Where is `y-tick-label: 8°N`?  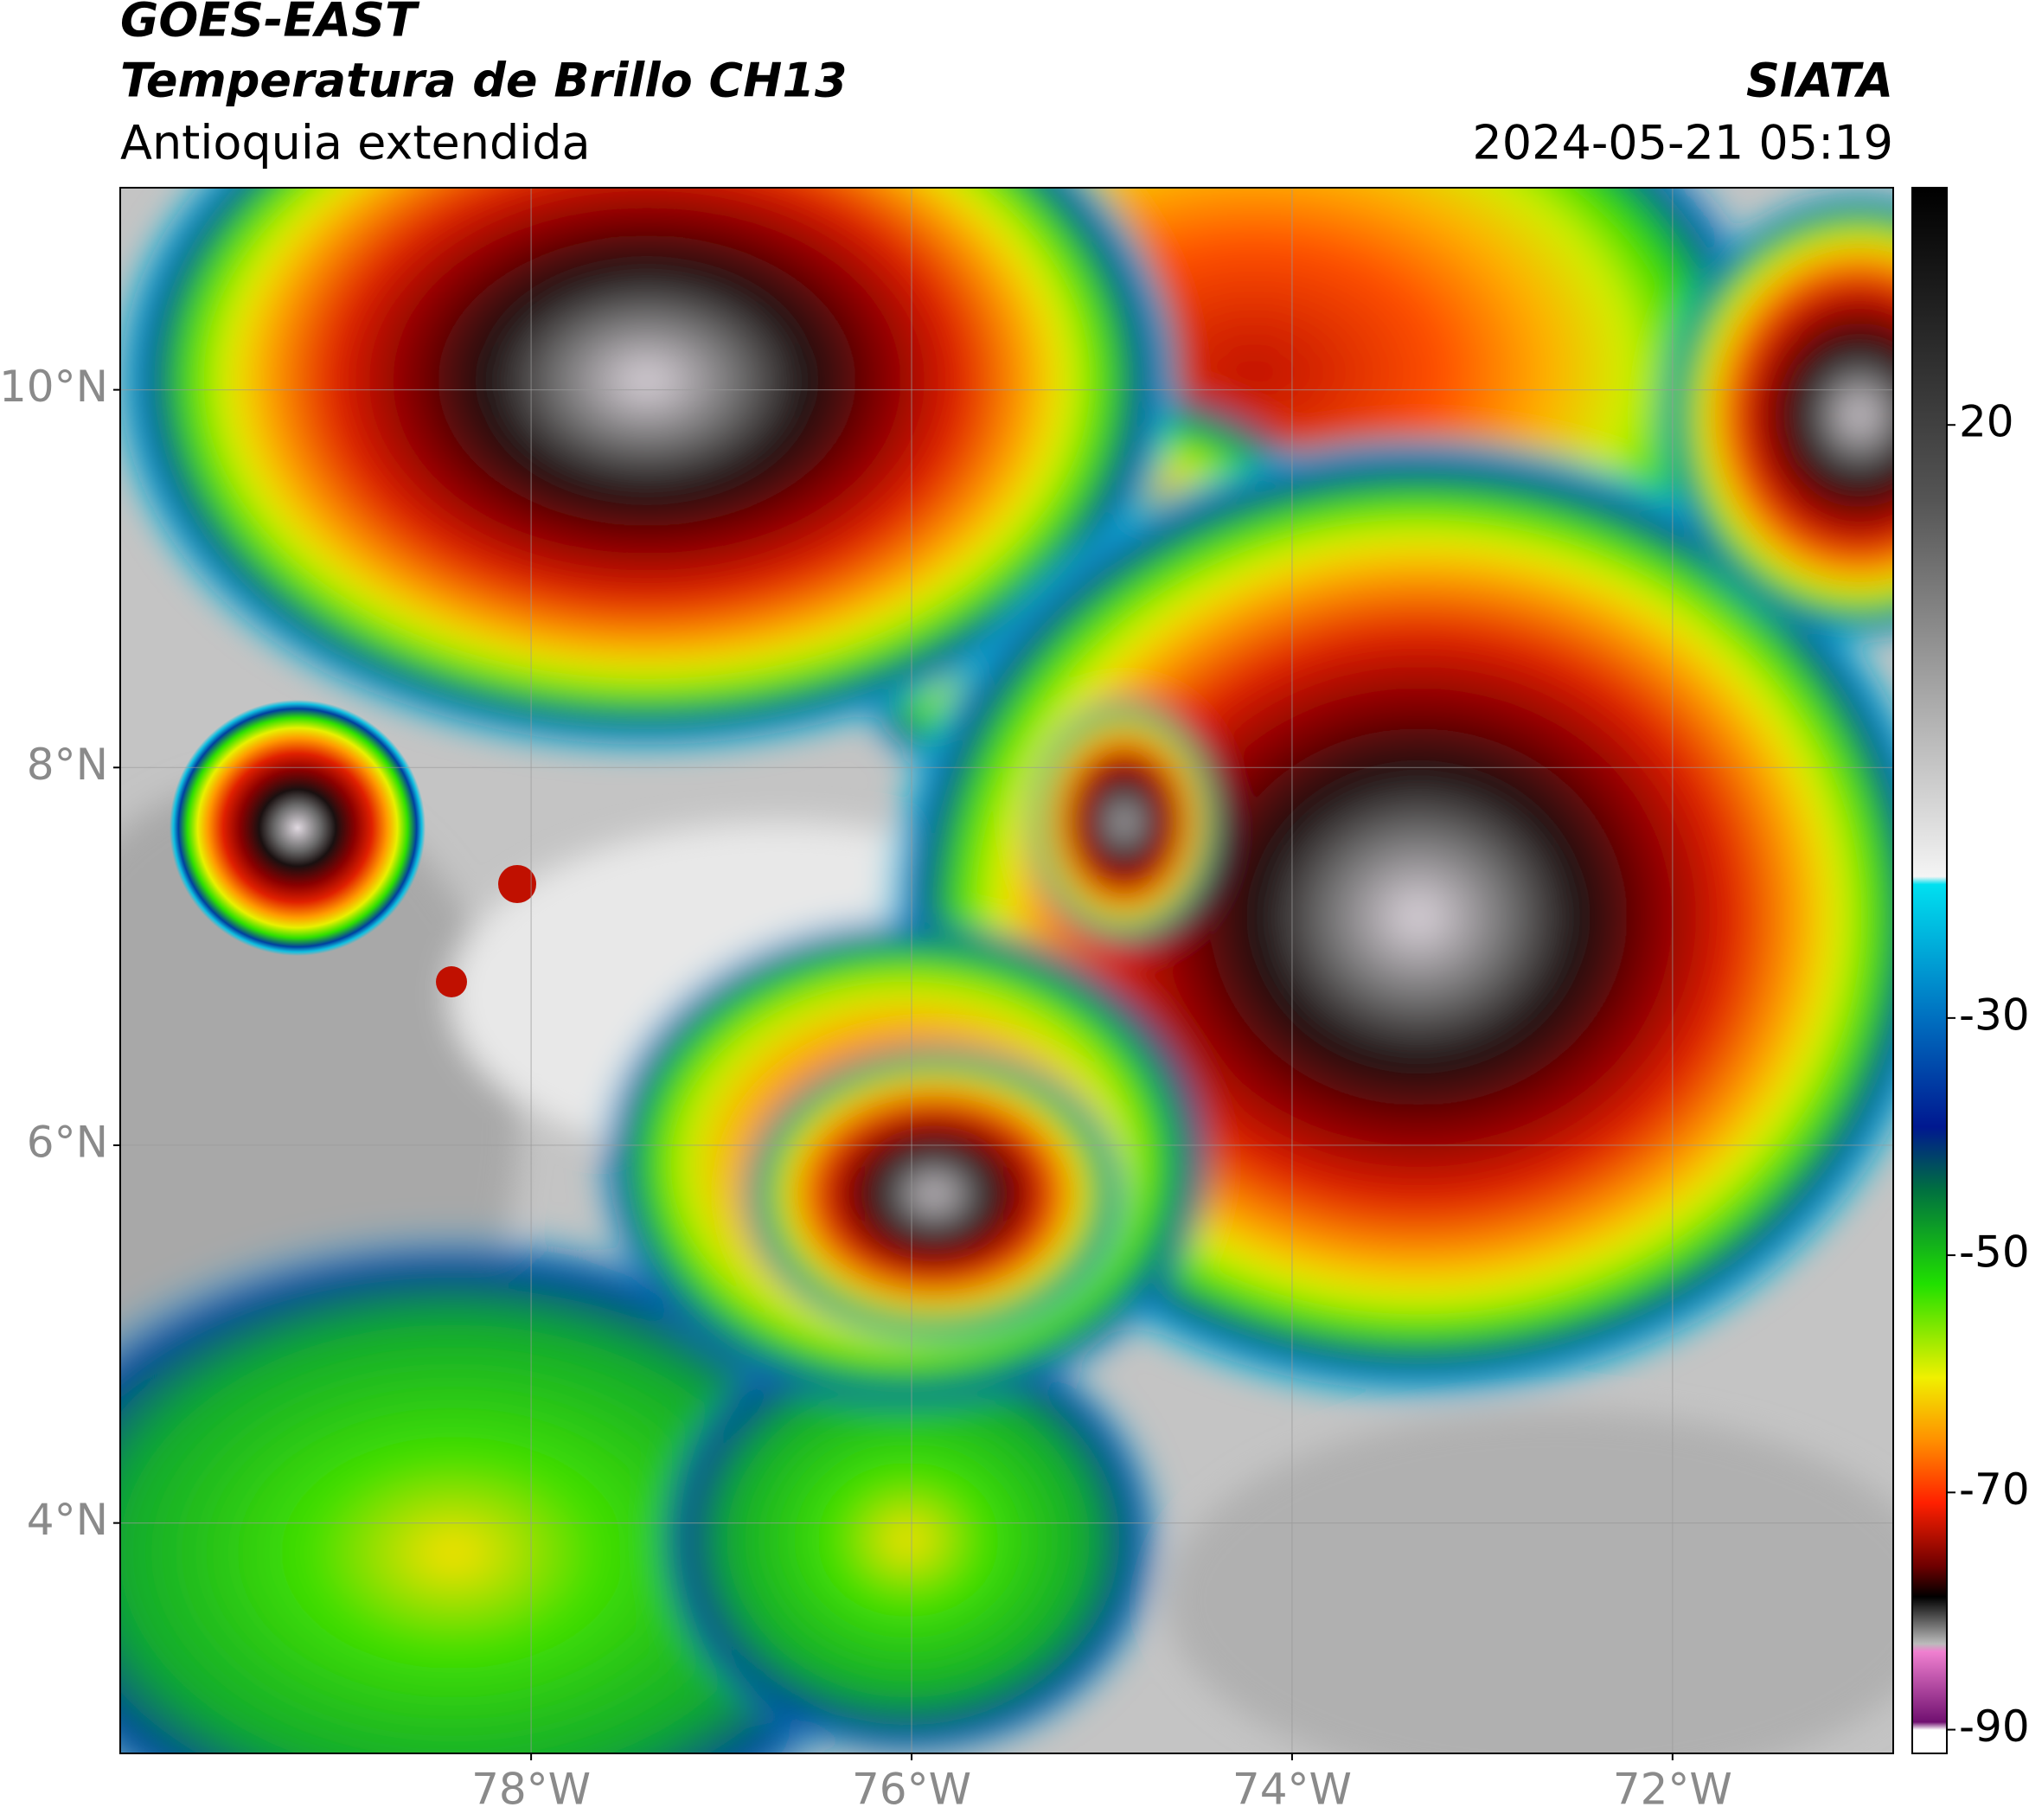
y-tick-label: 8°N is located at coordinates (67, 765).